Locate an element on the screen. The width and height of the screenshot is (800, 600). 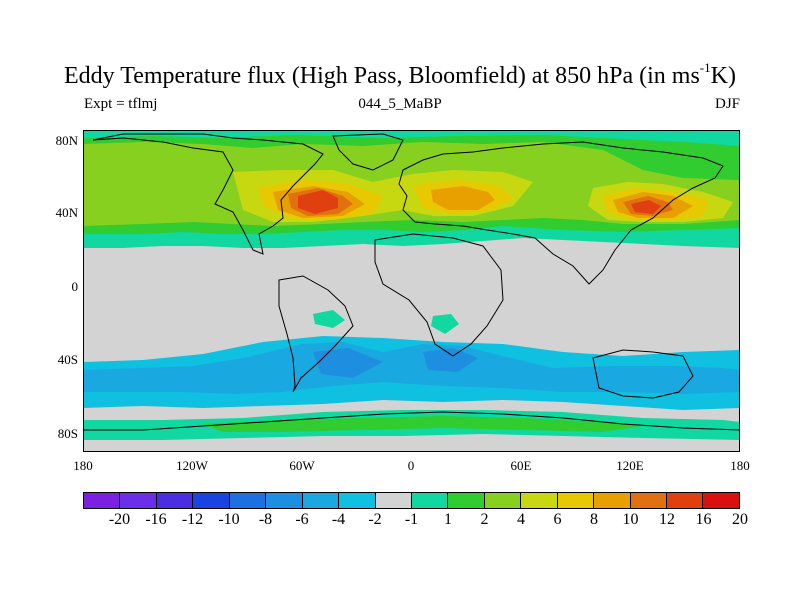
negative-band-south-blue is located at coordinates (395, 363).